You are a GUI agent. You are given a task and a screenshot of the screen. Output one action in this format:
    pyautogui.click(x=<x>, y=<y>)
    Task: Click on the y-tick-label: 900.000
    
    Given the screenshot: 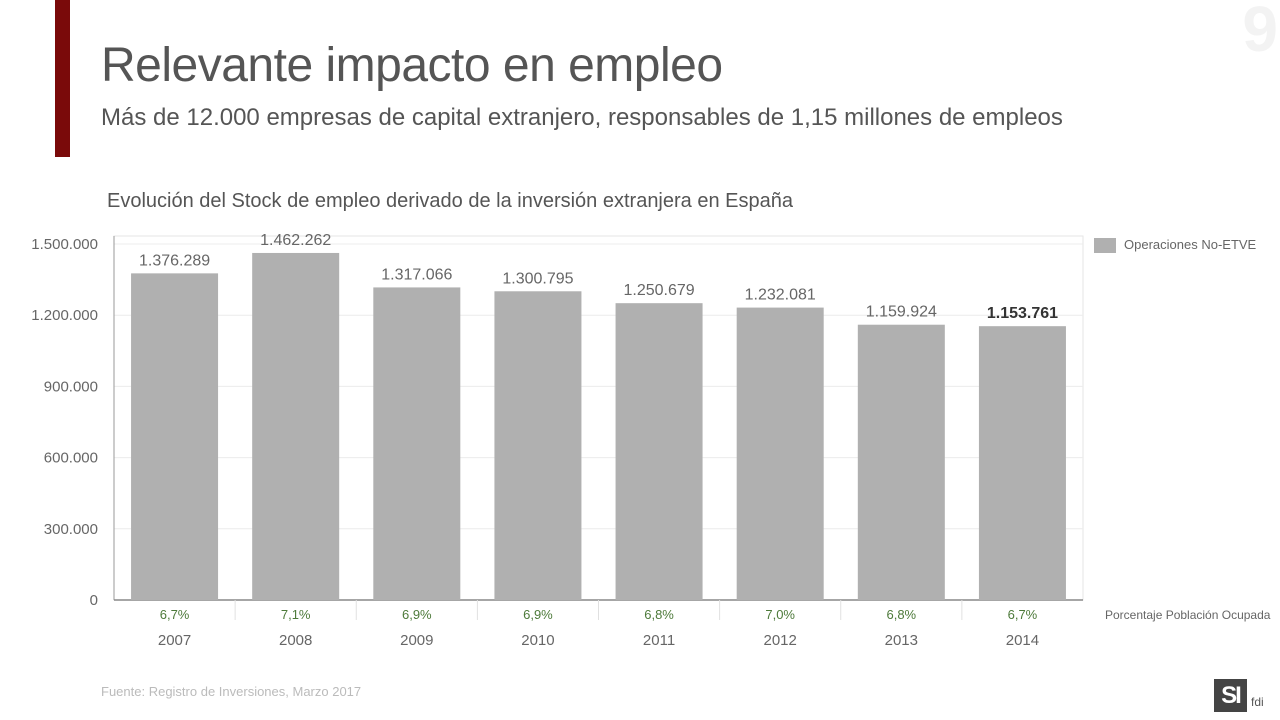 What is the action you would take?
    pyautogui.click(x=71, y=386)
    